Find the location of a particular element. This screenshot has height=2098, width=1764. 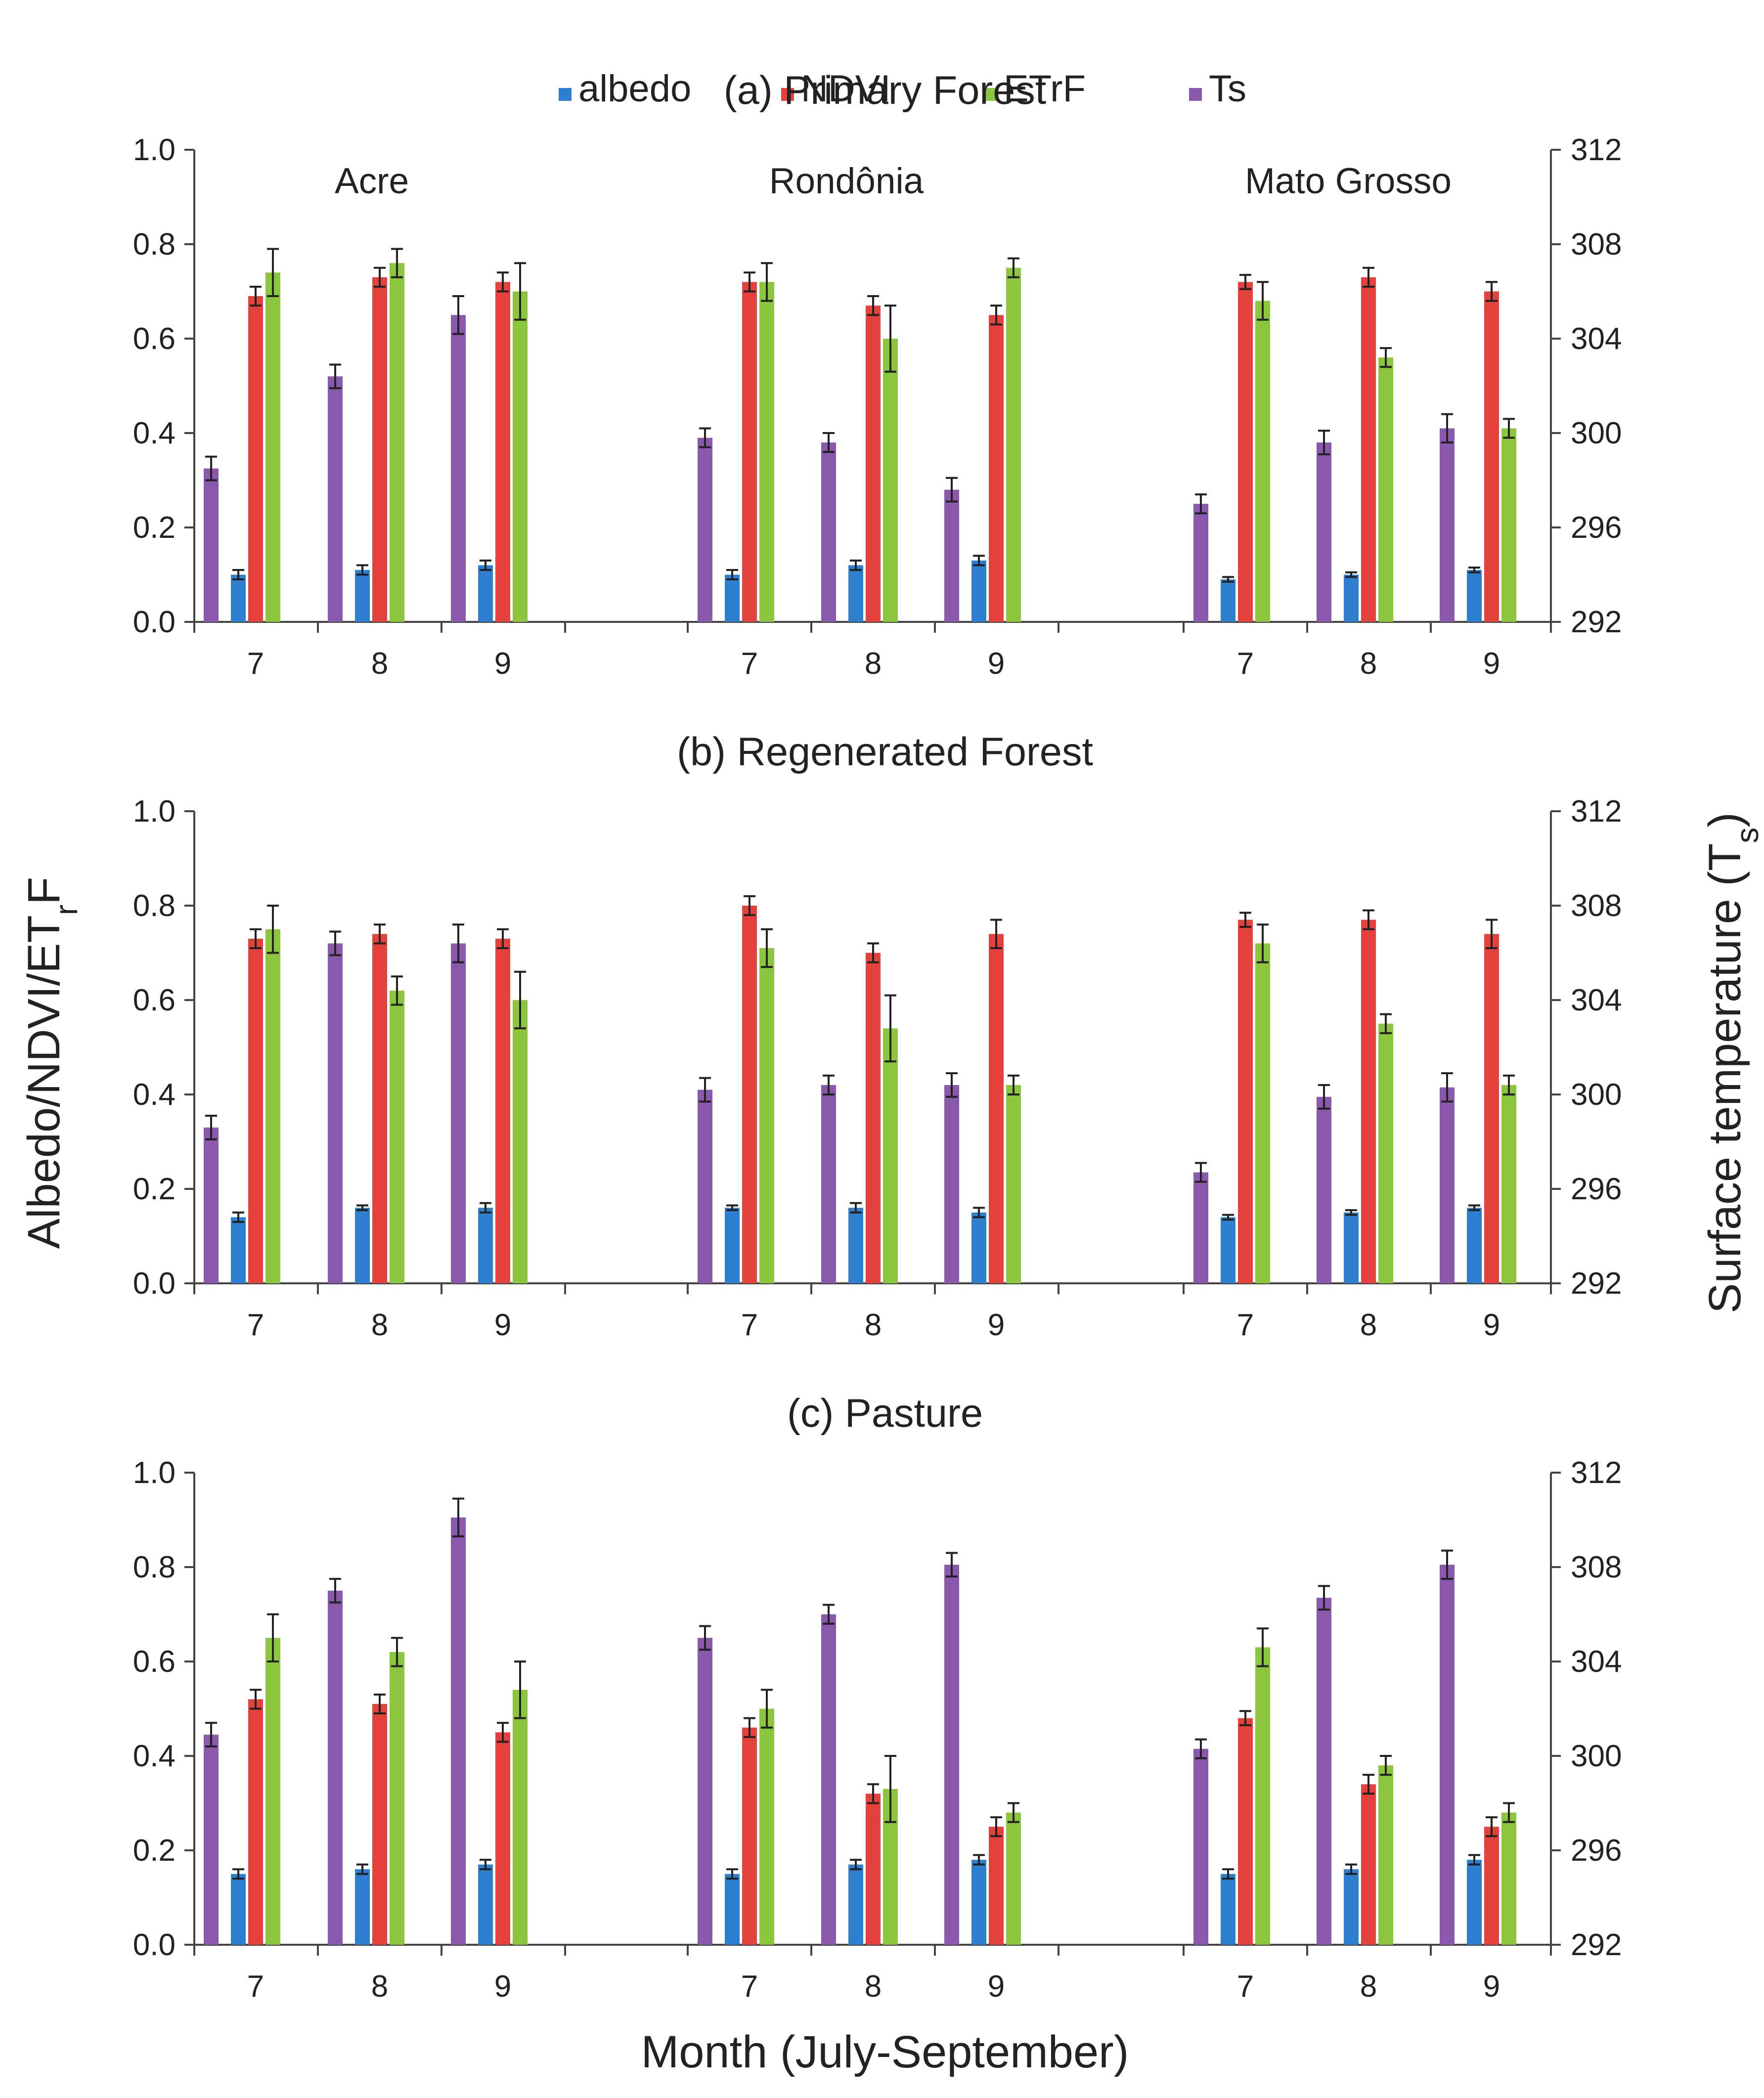

right-tick-label: 308 is located at coordinates (1596, 1567).